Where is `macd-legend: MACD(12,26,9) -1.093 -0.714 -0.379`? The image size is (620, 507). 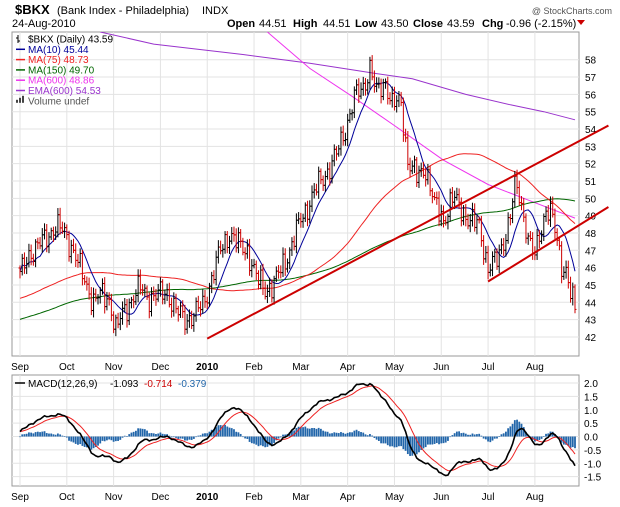
macd-legend: MACD(12,26,9) -1.093 -0.714 -0.379 is located at coordinates (111, 384).